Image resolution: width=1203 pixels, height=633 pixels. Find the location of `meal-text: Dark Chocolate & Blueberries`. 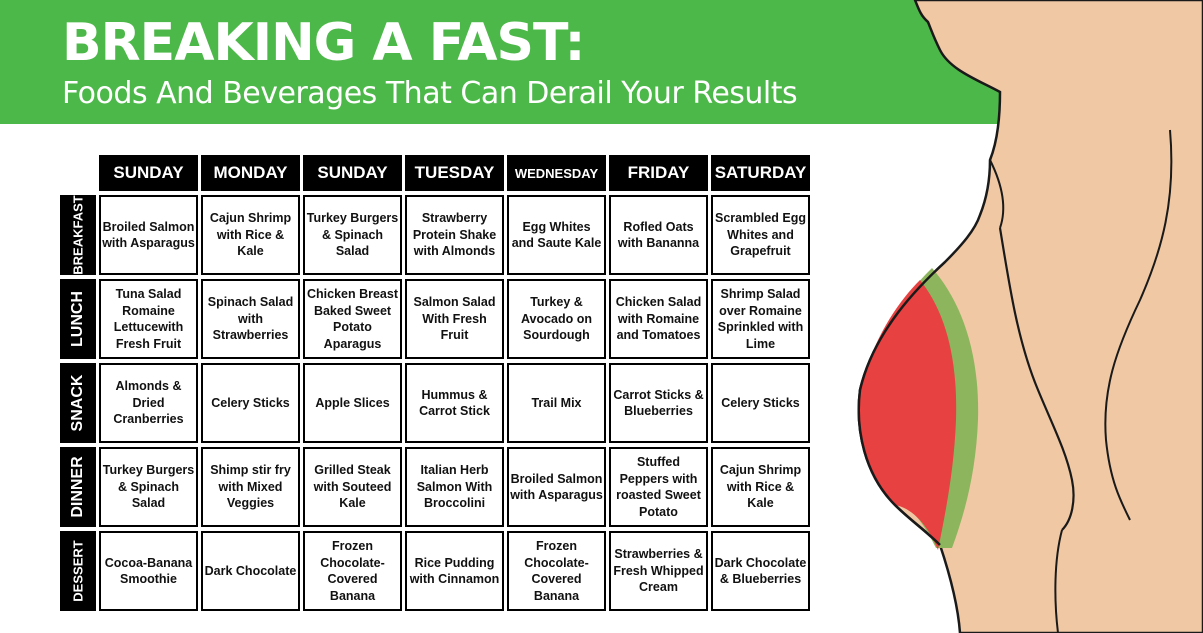

meal-text: Dark Chocolate & Blueberries is located at coordinates (760, 571).